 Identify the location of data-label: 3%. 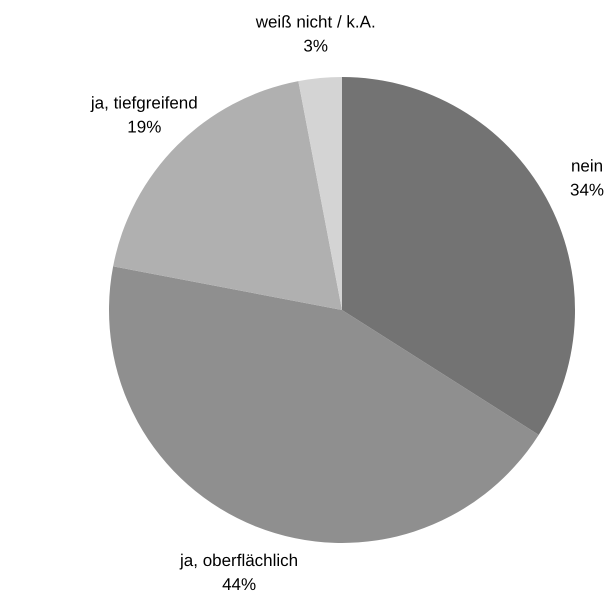
(315, 46).